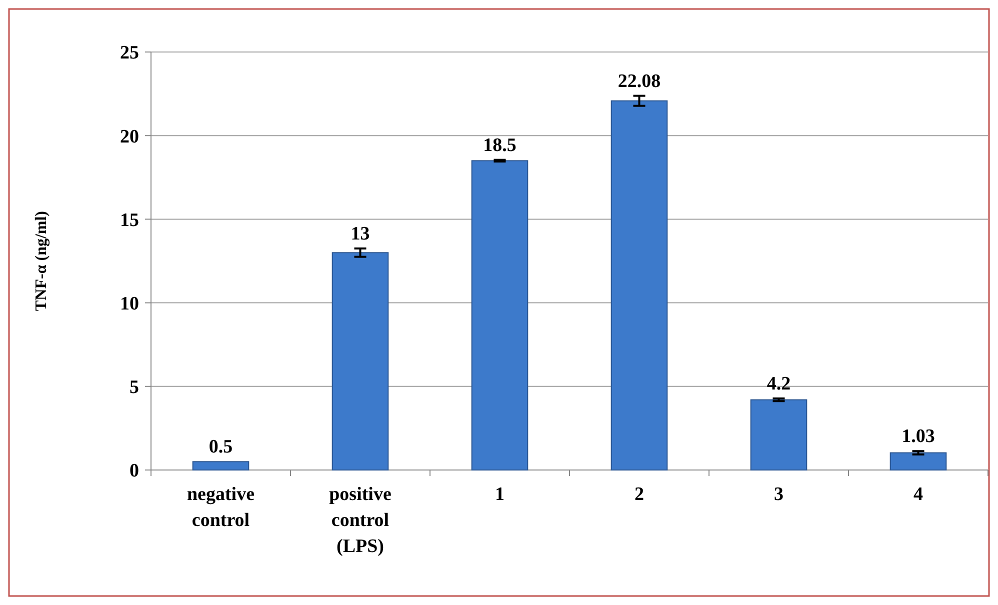 The width and height of the screenshot is (998, 605). Describe the element at coordinates (129, 220) in the screenshot. I see `y-tick-label: 15` at that location.